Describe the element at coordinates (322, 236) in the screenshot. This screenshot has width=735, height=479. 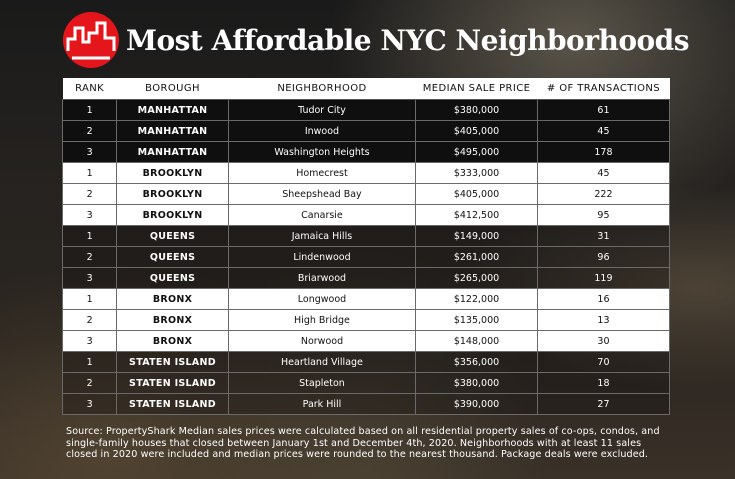
I see `cell-neighborhood: Jamaica Hills` at that location.